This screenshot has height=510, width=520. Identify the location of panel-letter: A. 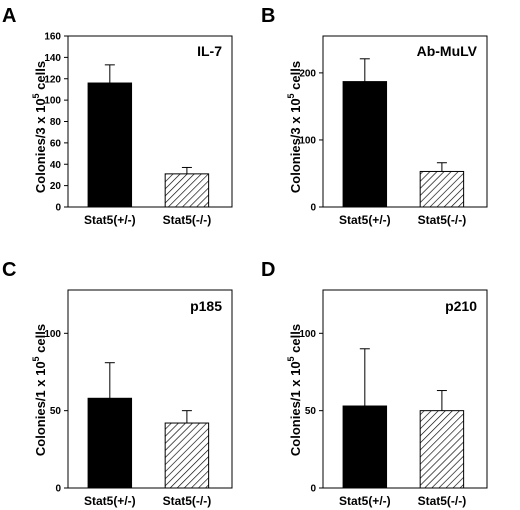
(9, 16).